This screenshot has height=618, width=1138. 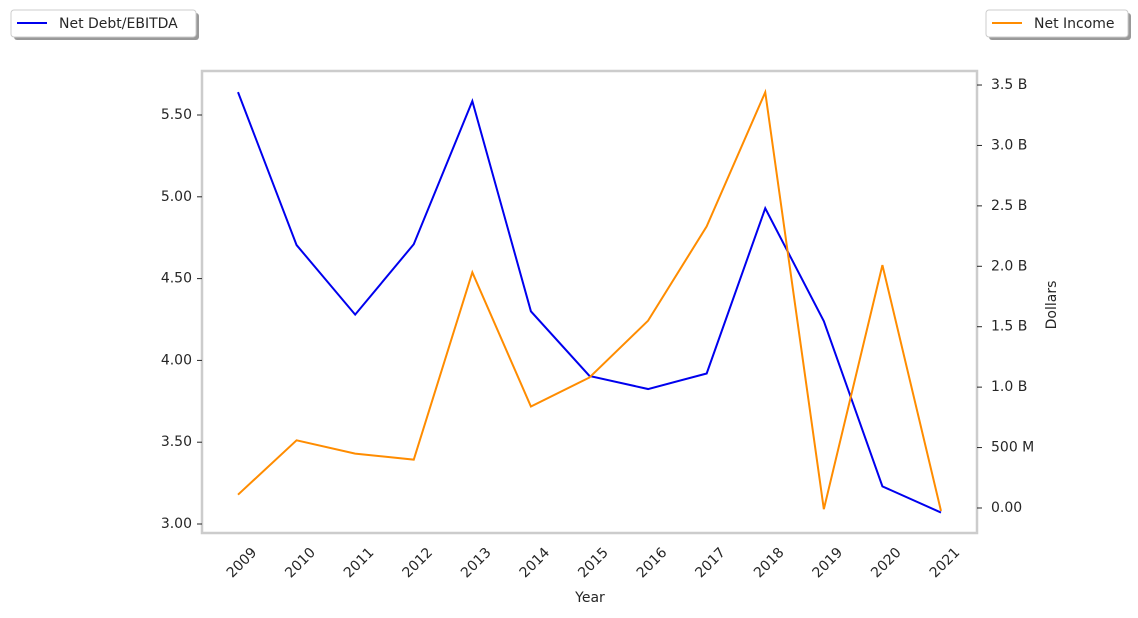 I want to click on y-tick-label: 3.00, so click(x=176, y=524).